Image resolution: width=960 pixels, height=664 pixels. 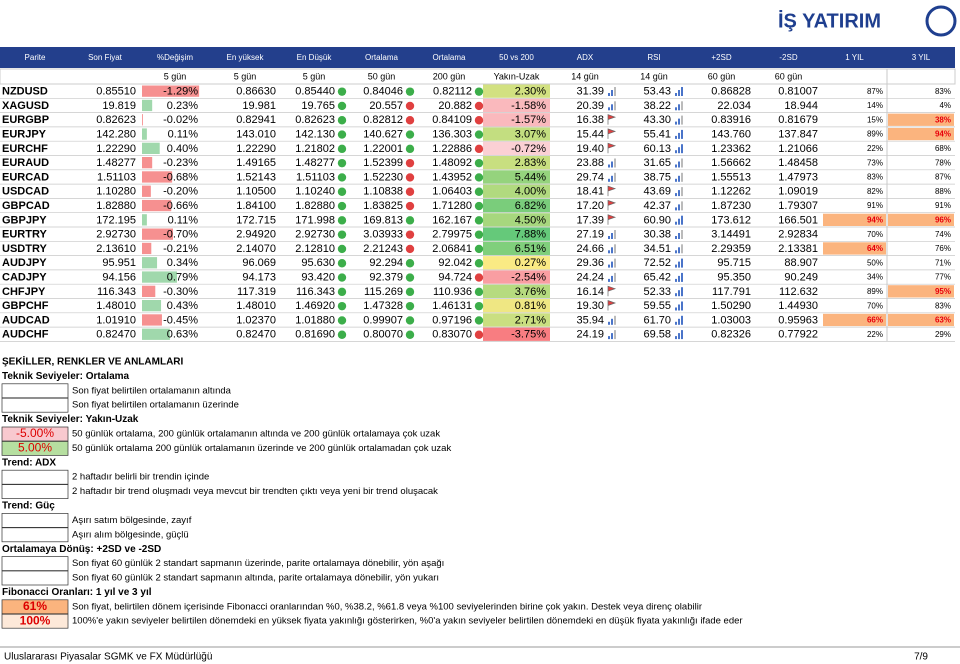 What do you see at coordinates (590, 263) in the screenshot?
I see `cell-value: 29.36` at bounding box center [590, 263].